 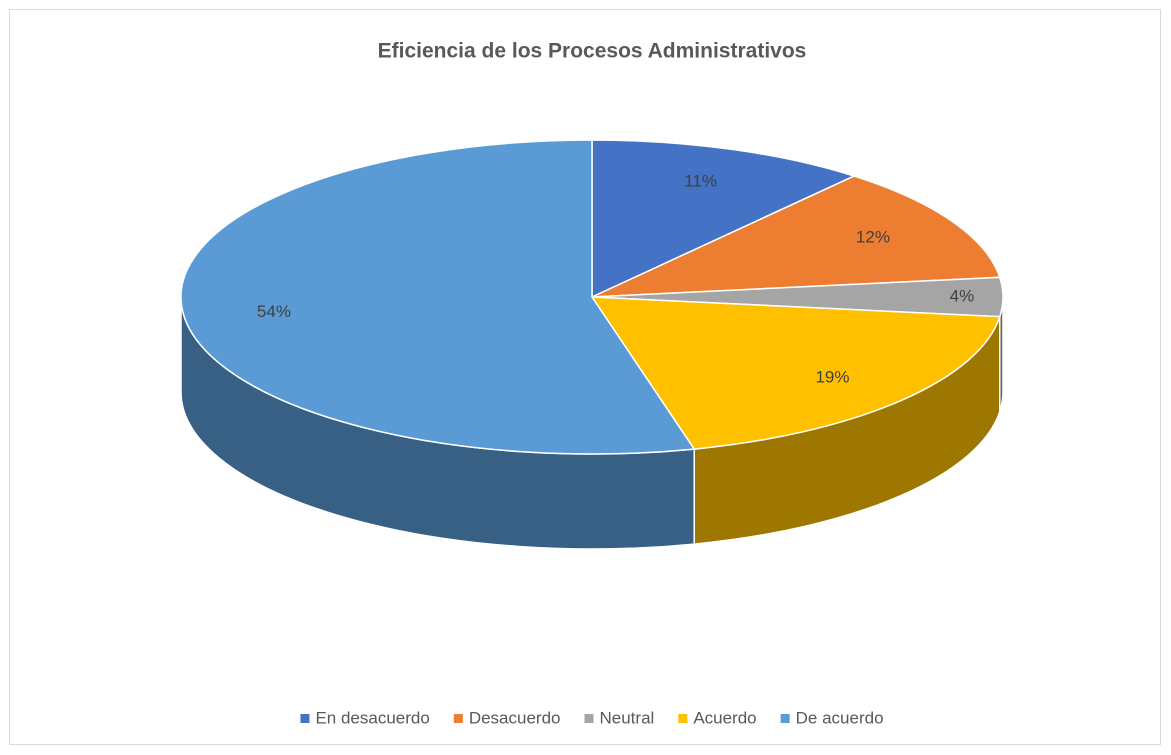 I want to click on legend-label: Neutral, so click(x=627, y=717).